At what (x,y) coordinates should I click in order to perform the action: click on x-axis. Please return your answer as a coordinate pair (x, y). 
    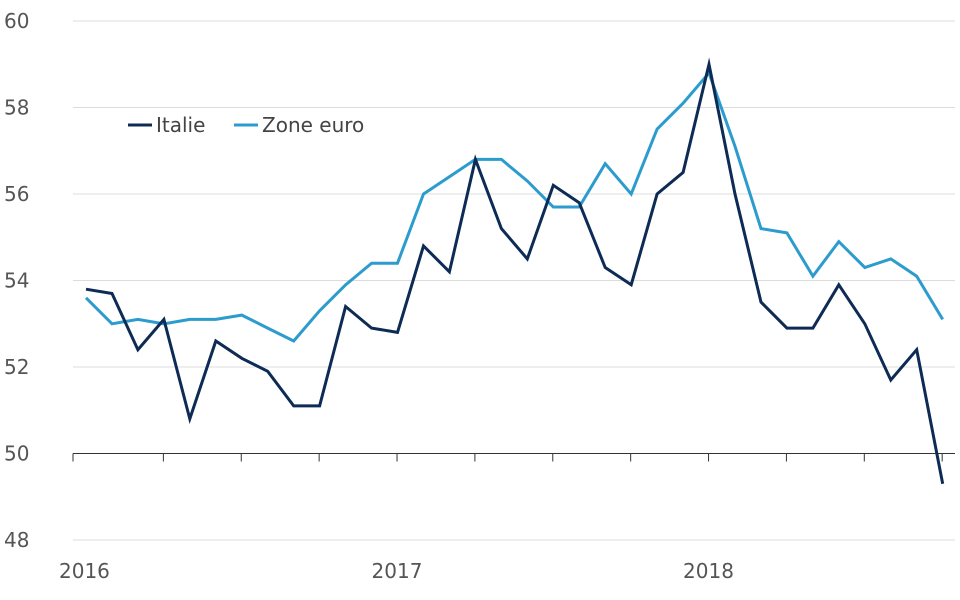
    Looking at the image, I should click on (513, 457).